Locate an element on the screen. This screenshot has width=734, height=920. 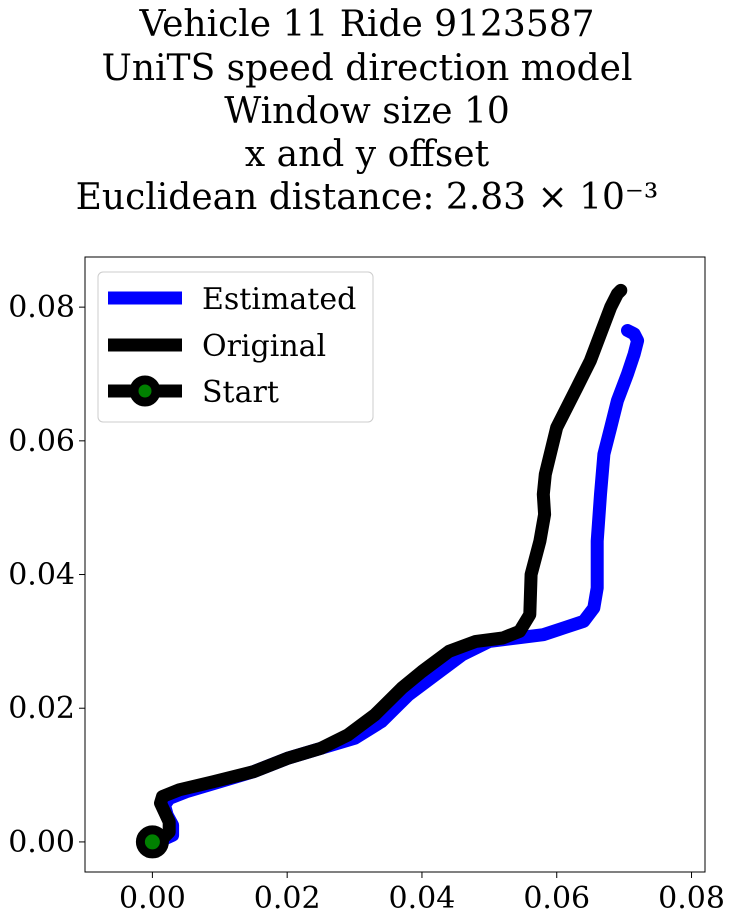
legend-label: Start is located at coordinates (240, 392).